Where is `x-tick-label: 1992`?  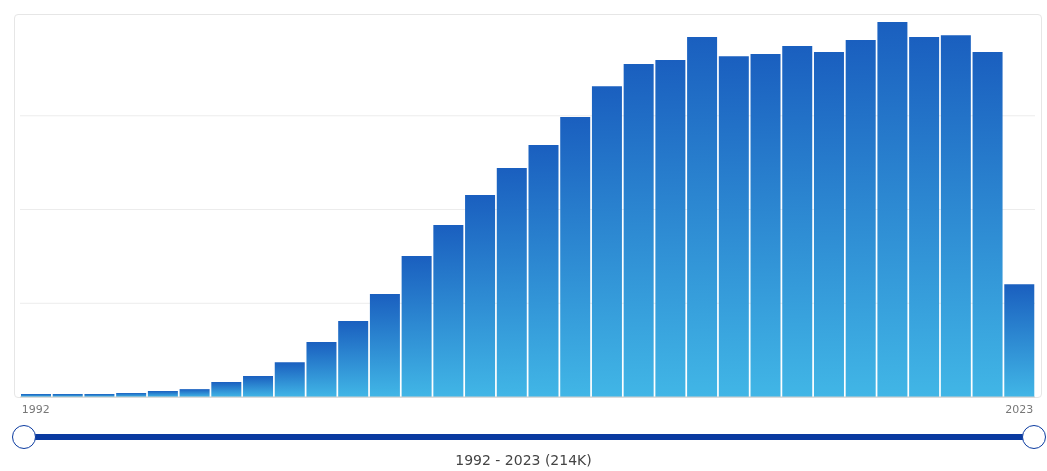 x-tick-label: 1992 is located at coordinates (35, 409).